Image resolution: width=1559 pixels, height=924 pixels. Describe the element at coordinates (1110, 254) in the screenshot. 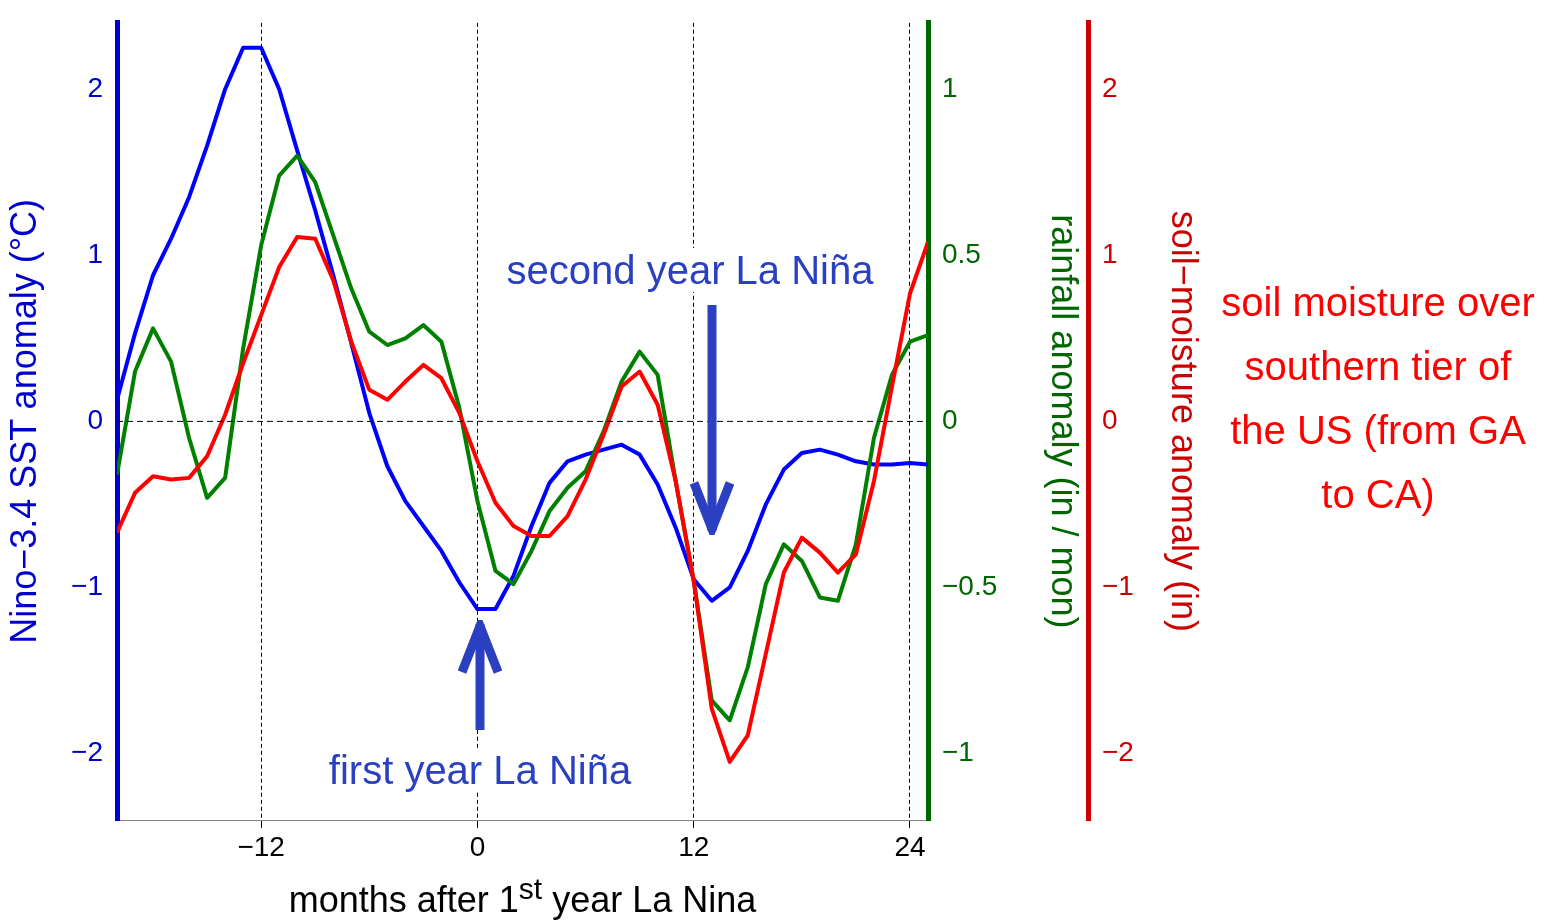

I see `y3-tick-label: 1` at that location.